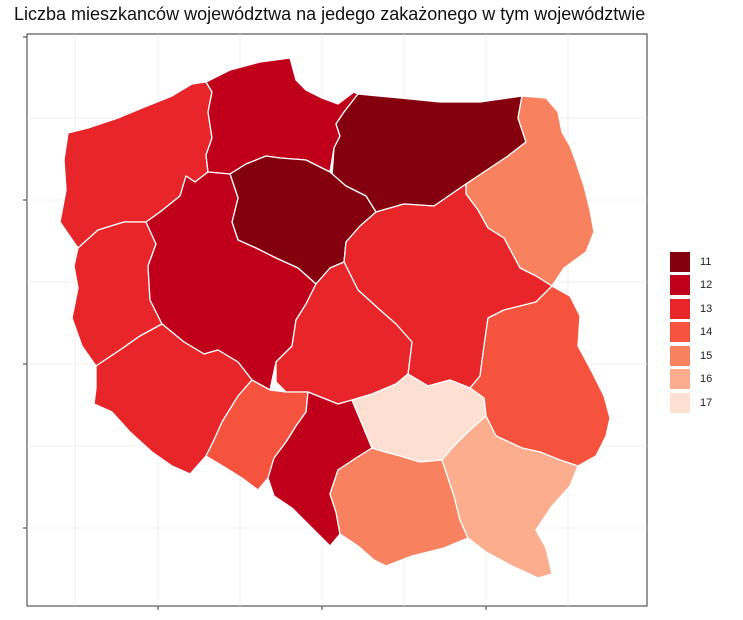 The height and width of the screenshot is (620, 743). Describe the element at coordinates (706, 402) in the screenshot. I see `legend-label: 17` at that location.